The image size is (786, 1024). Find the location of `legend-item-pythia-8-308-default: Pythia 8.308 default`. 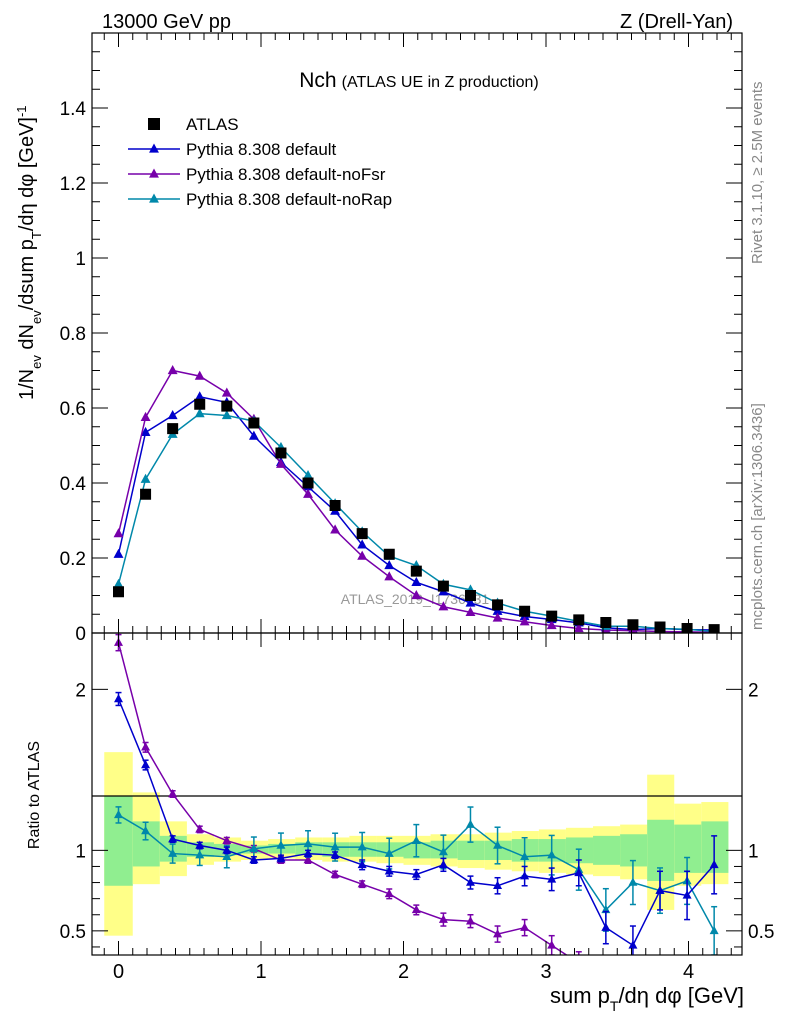

legend-item-pythia-8-308-default: Pythia 8.308 default is located at coordinates (232, 149).